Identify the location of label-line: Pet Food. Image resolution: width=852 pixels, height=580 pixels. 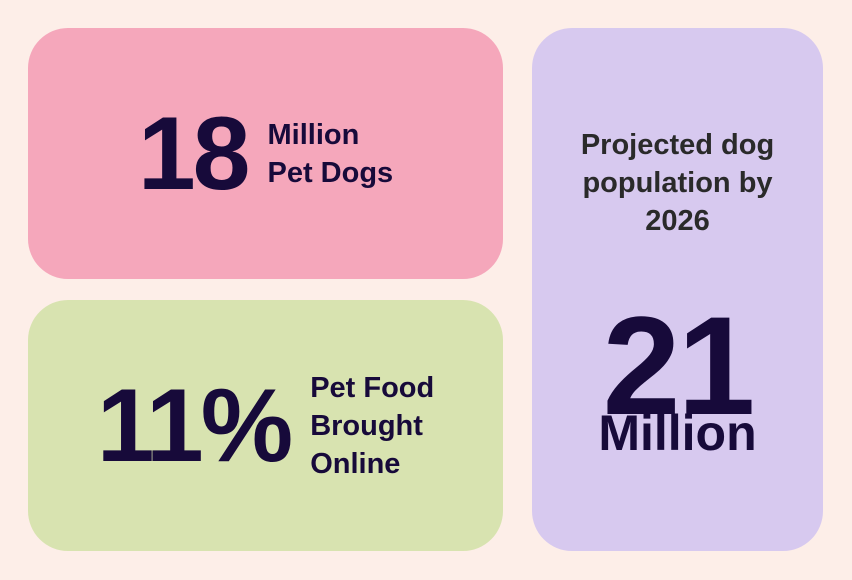
(372, 387).